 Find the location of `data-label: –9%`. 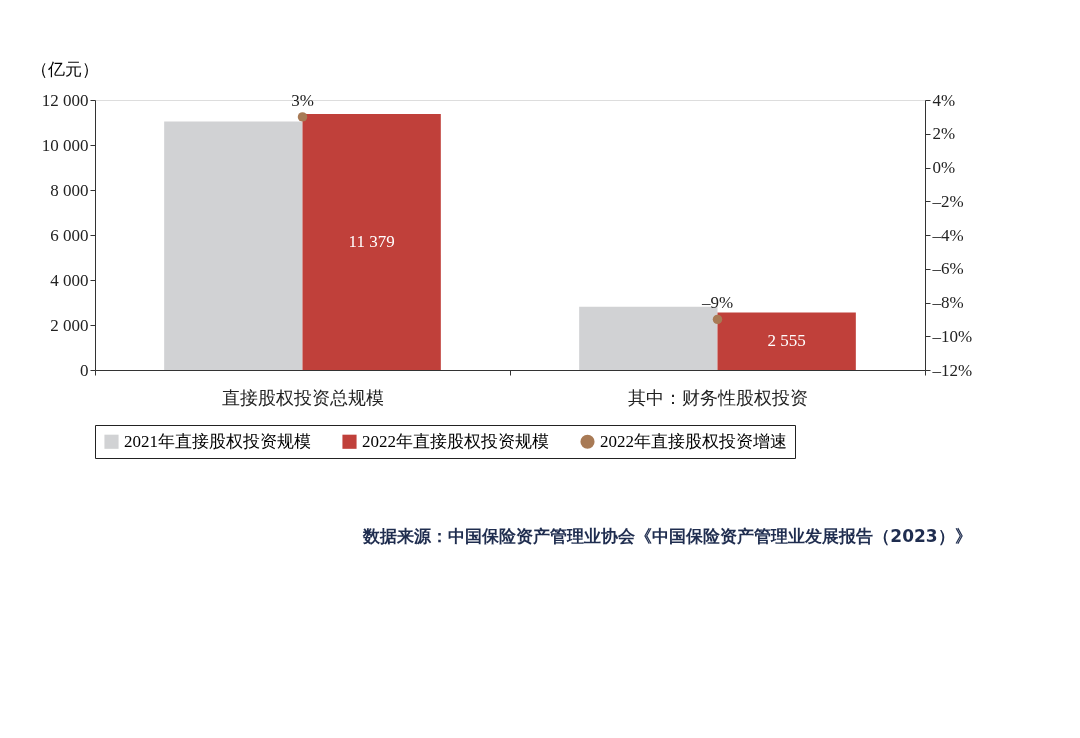

data-label: –9% is located at coordinates (717, 303).